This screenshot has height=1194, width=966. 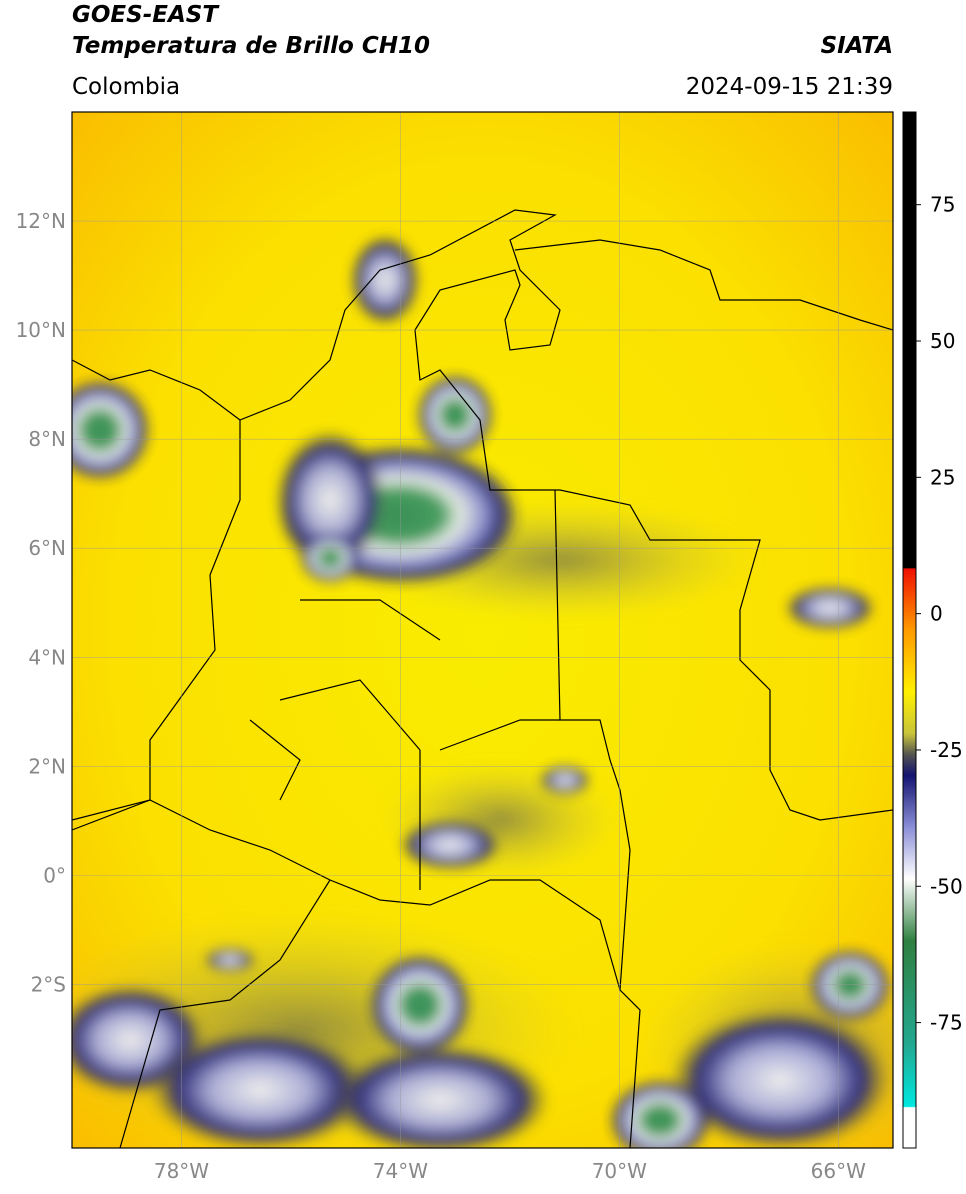 I want to click on colorbar, so click(x=909, y=630).